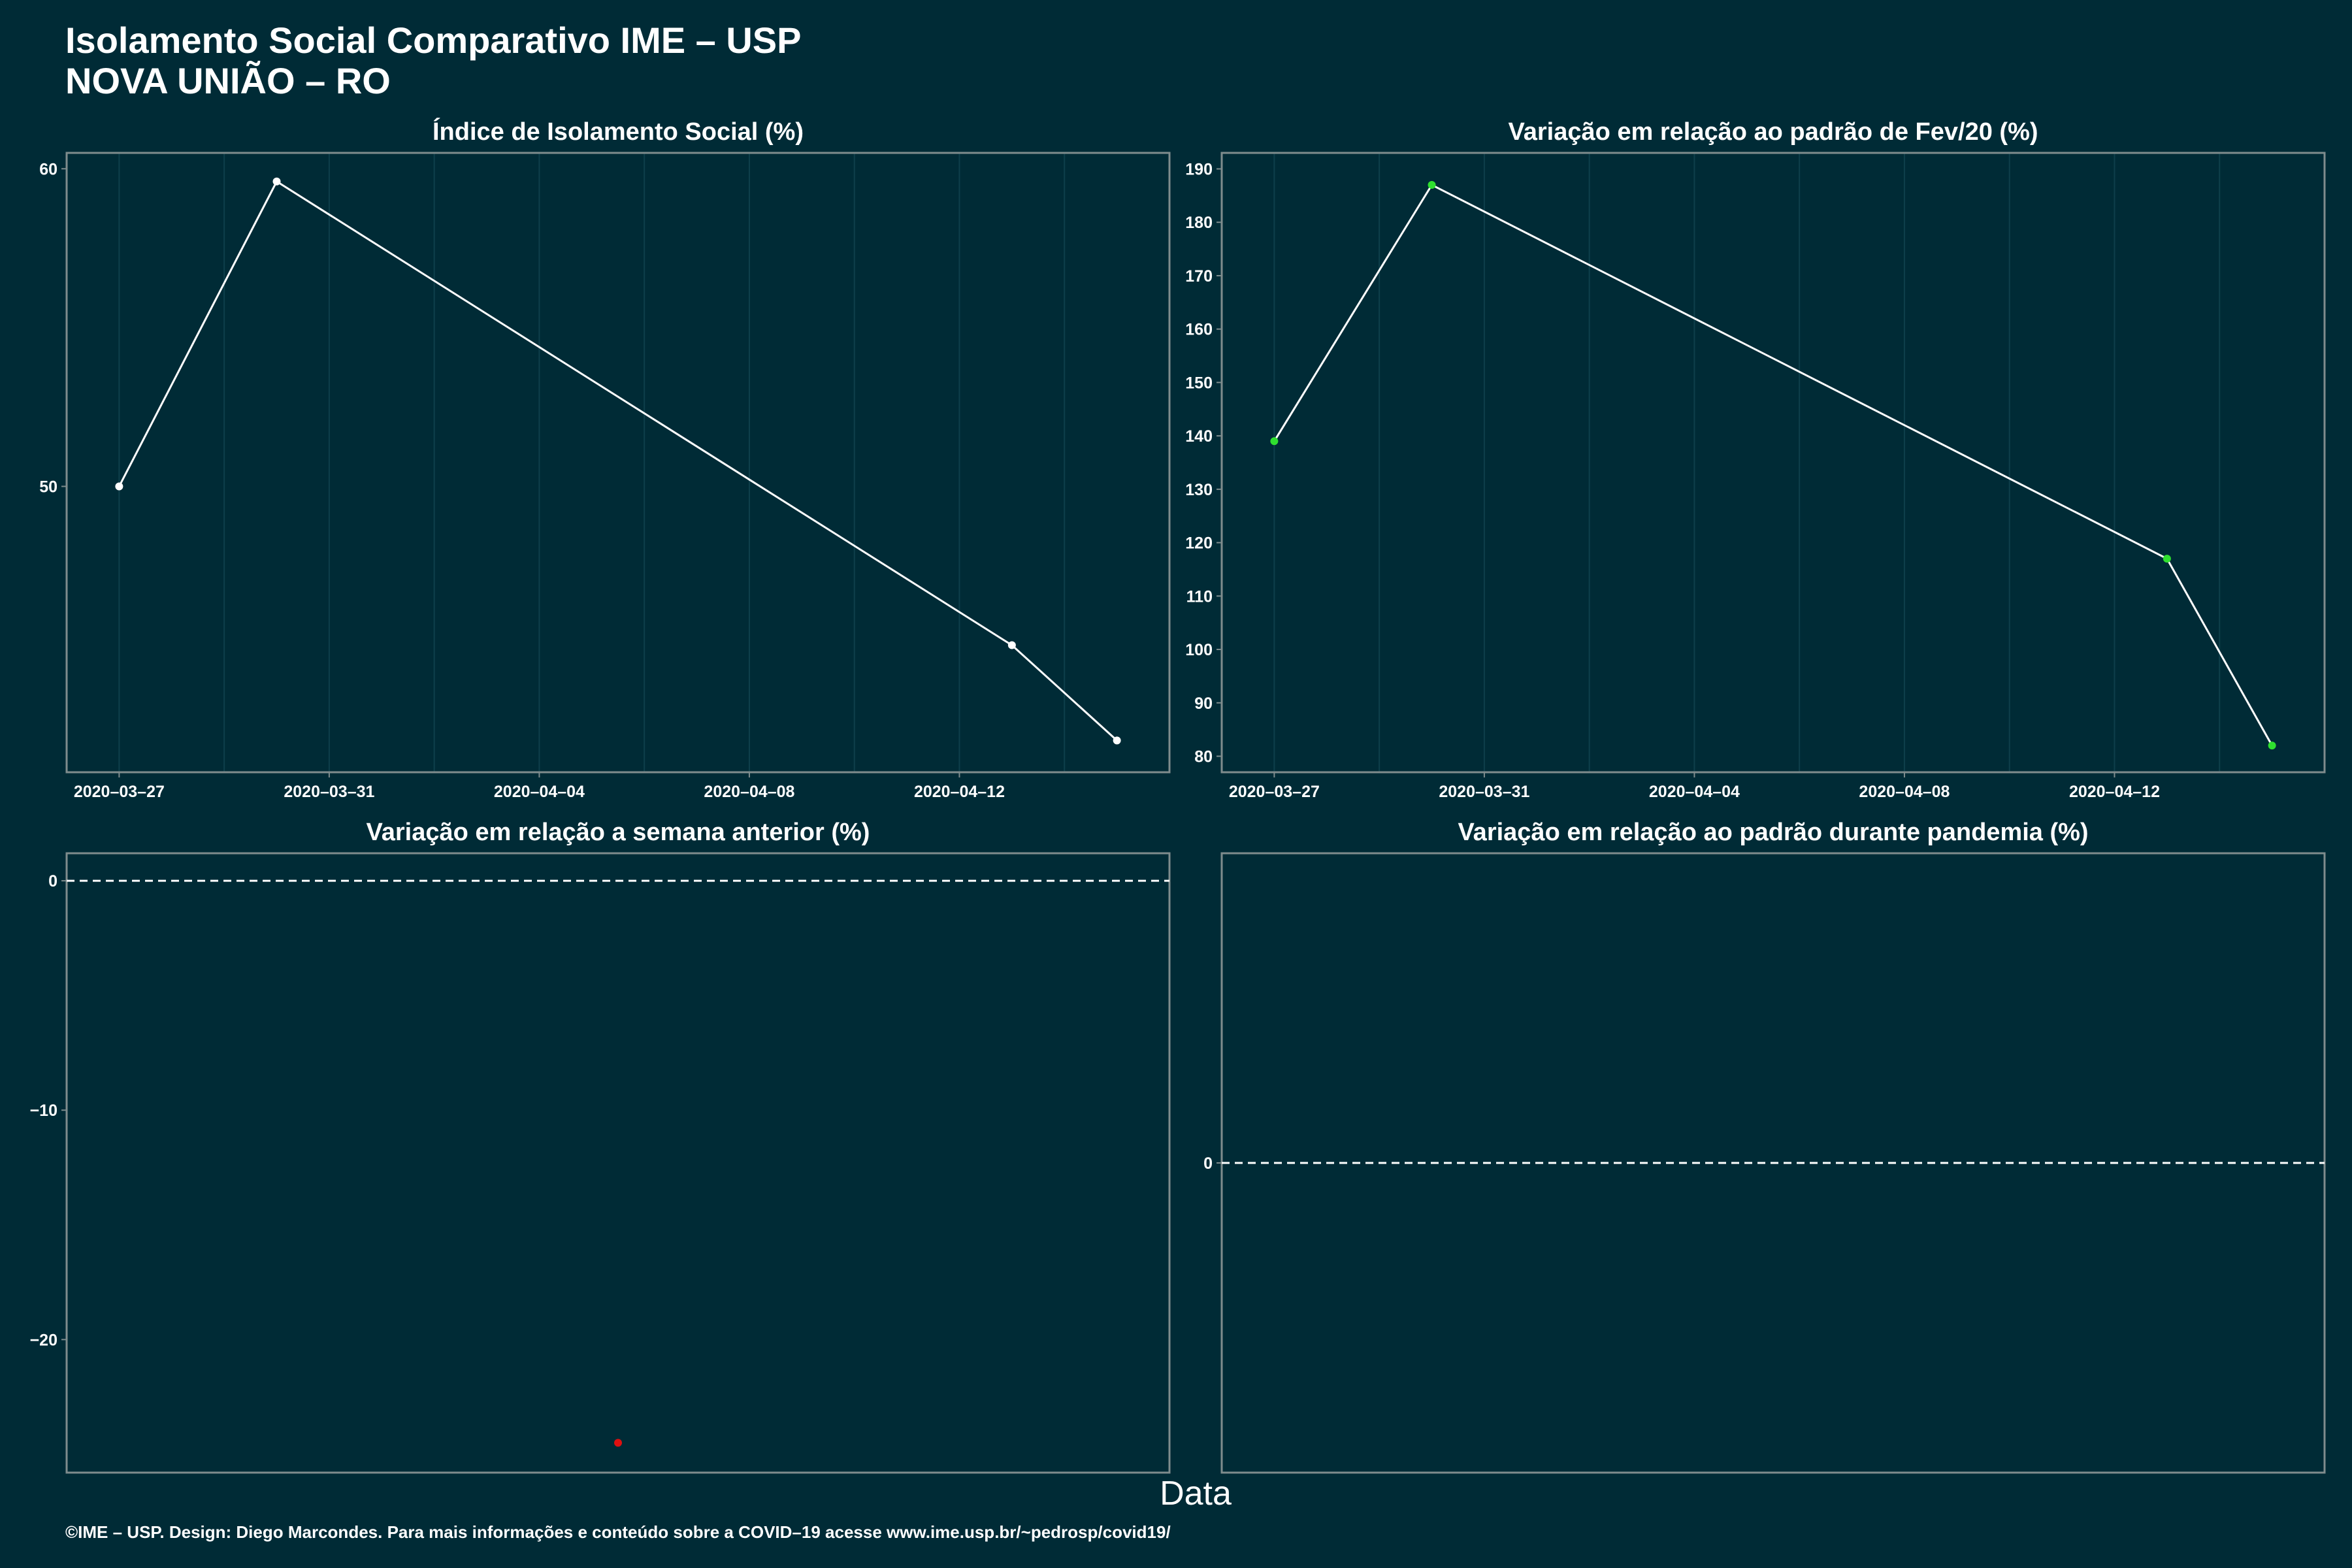  I want to click on y-tick-label: 190, so click(1199, 170).